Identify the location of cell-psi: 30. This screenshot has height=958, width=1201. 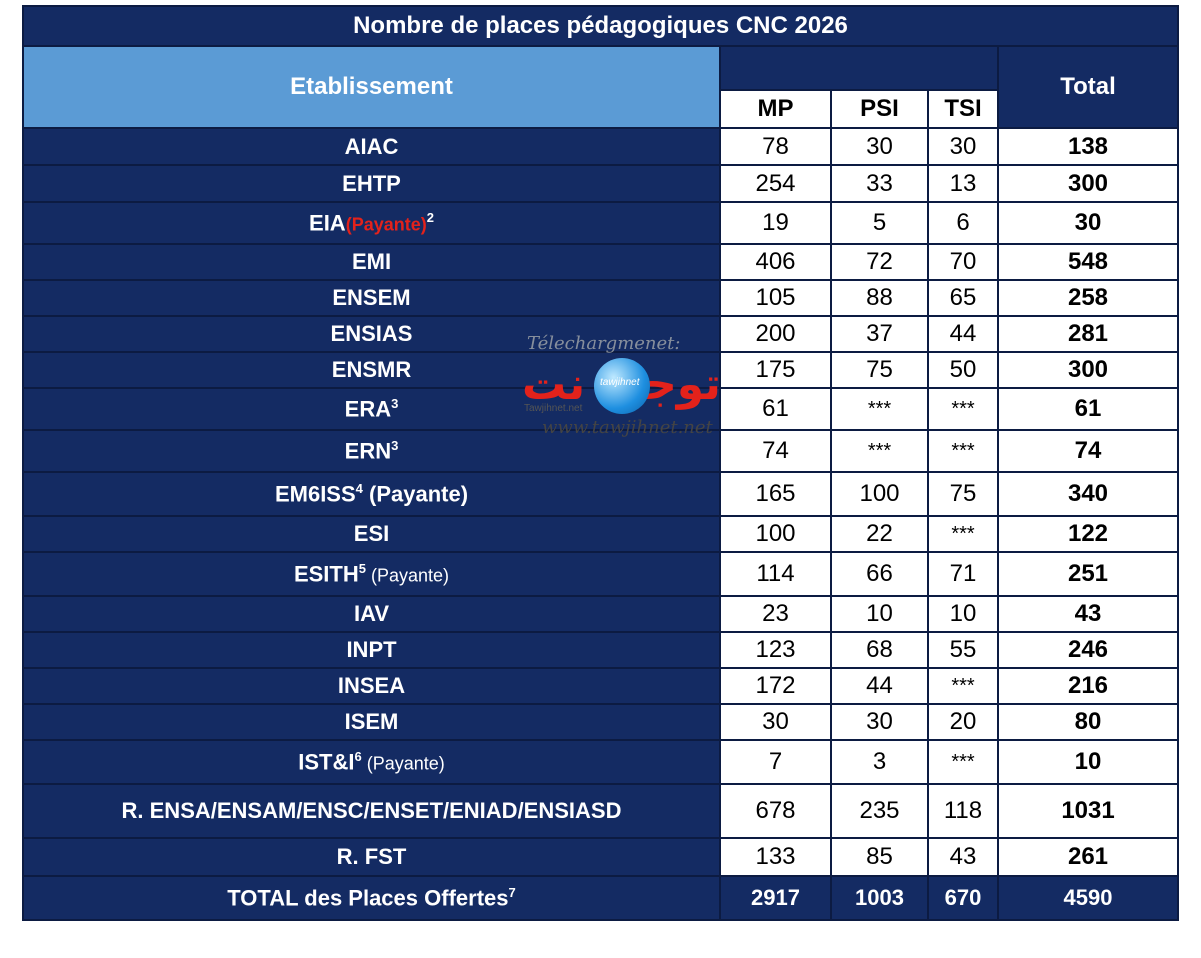
(879, 722).